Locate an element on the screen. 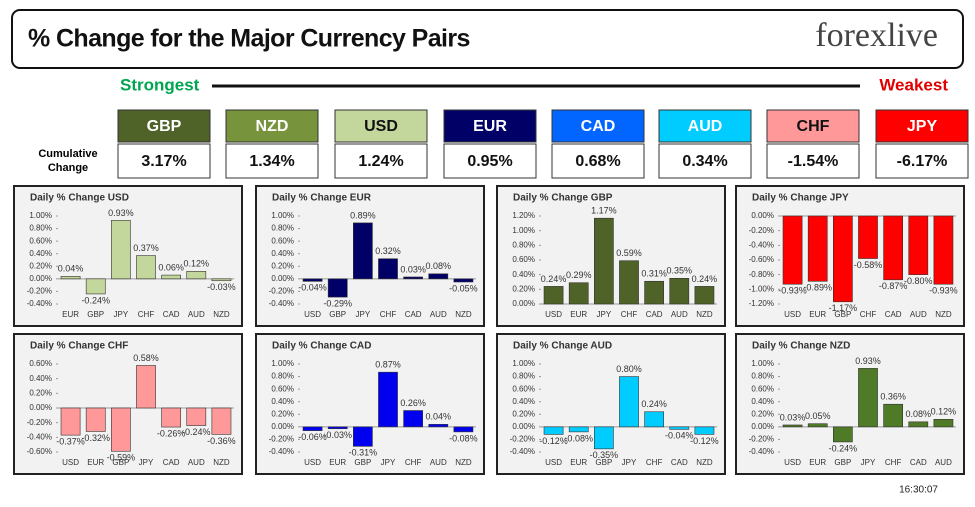  chart-title: Daily % Change USD is located at coordinates (79, 198).